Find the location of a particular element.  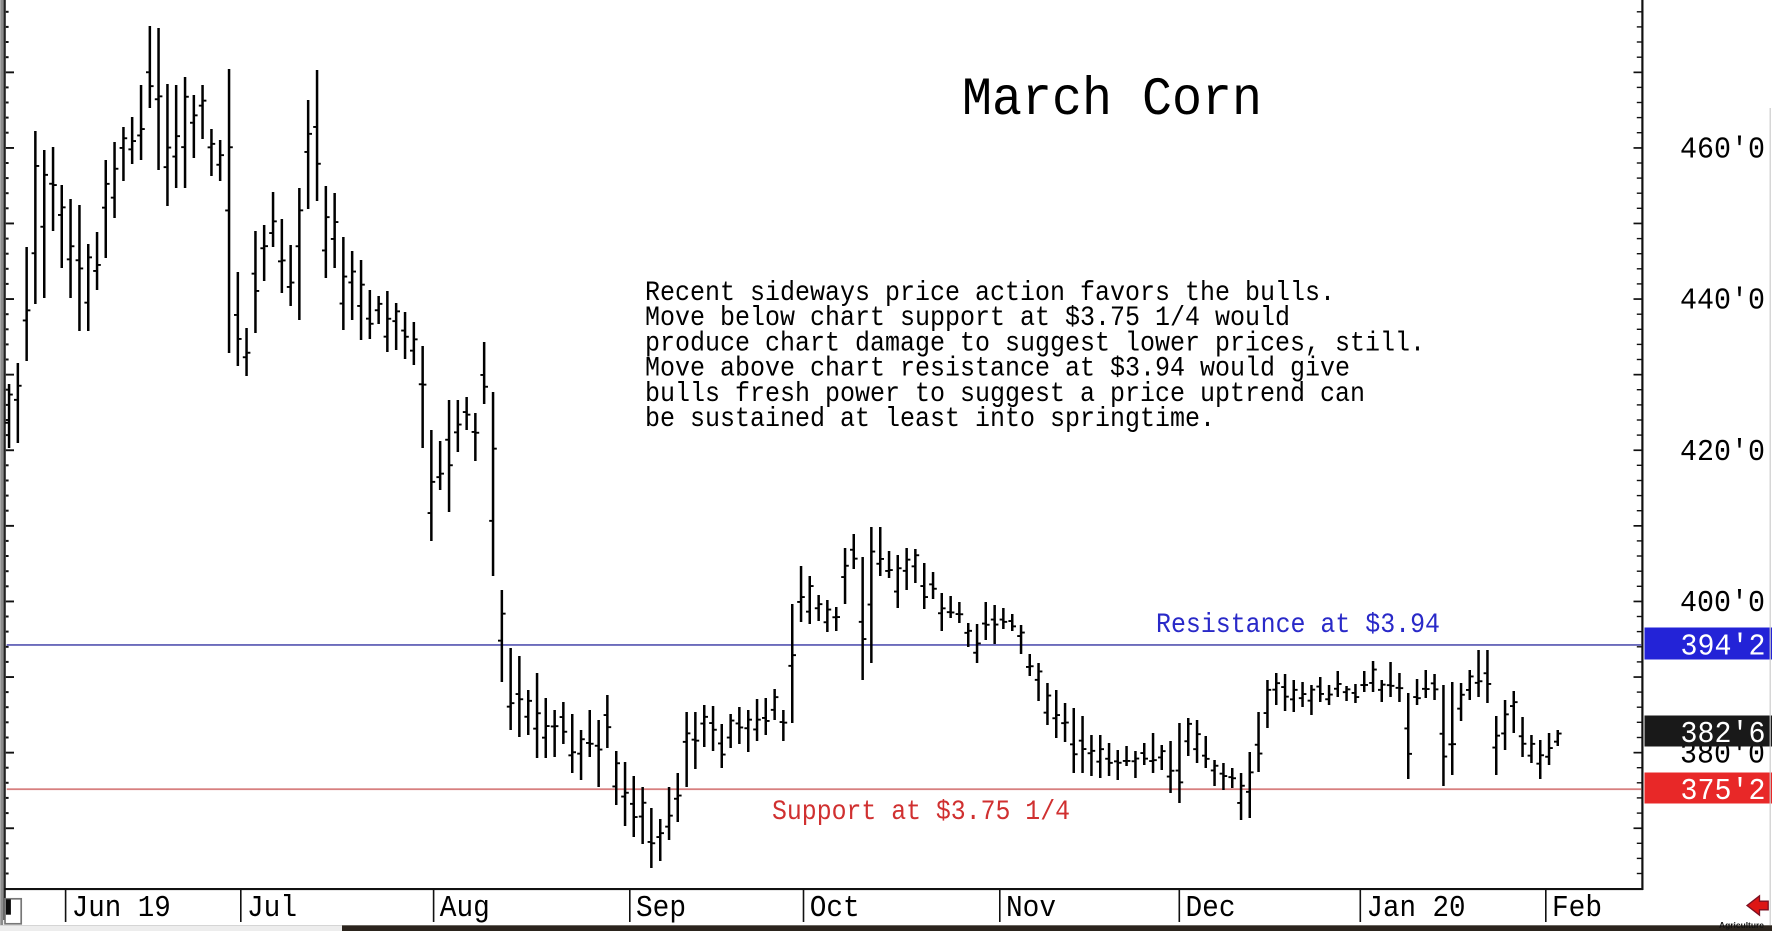

svg-text:be sustained at least into spr: be sustained at least into springtime. is located at coordinates (930, 418).